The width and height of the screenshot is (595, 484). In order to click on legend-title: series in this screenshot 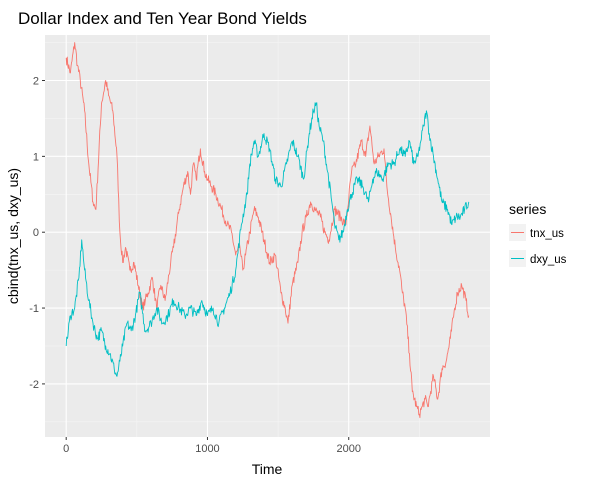, I will do `click(527, 209)`.